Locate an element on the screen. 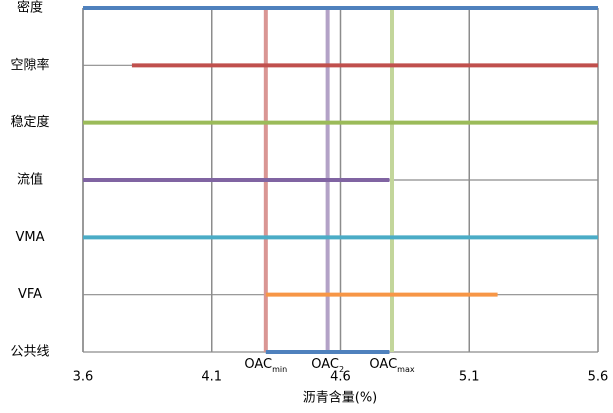 The height and width of the screenshot is (413, 613). x-tick-label: 3.6 is located at coordinates (83, 377).